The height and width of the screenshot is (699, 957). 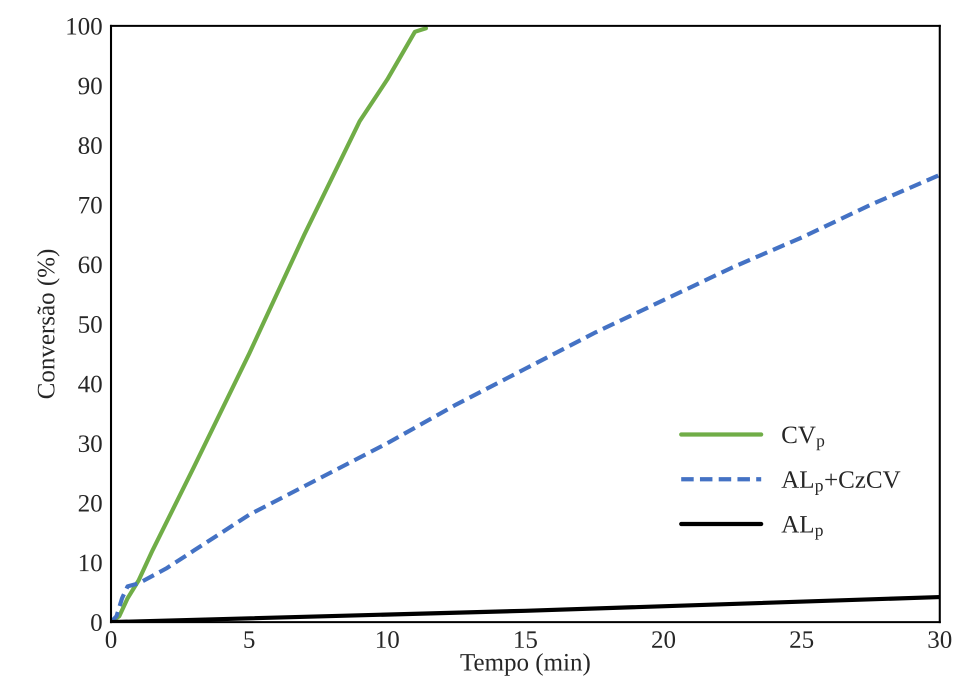 What do you see at coordinates (840, 483) in the screenshot?
I see `legend-label: AL$_{p}$+CzCV` at bounding box center [840, 483].